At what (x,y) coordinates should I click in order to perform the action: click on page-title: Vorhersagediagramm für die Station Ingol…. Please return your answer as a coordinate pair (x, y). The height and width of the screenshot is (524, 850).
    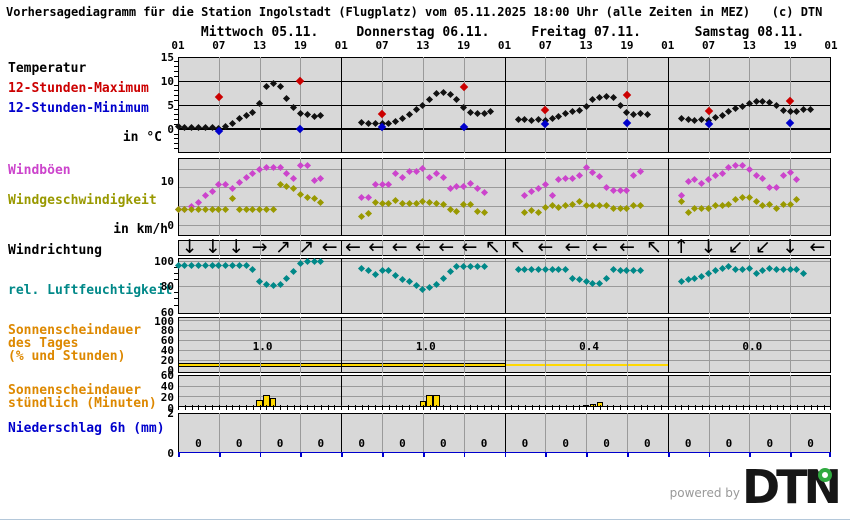
    Looking at the image, I should click on (414, 12).